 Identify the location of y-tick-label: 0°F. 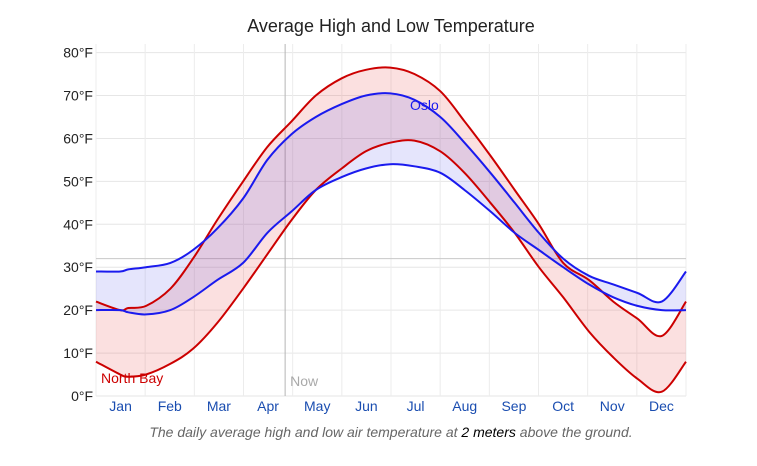
(82, 396).